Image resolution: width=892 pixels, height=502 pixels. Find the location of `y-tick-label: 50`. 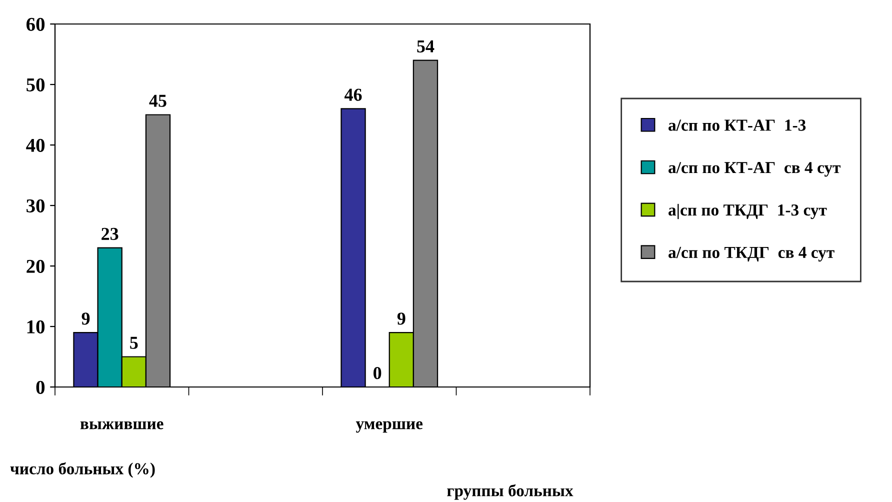

y-tick-label: 50 is located at coordinates (35, 85).